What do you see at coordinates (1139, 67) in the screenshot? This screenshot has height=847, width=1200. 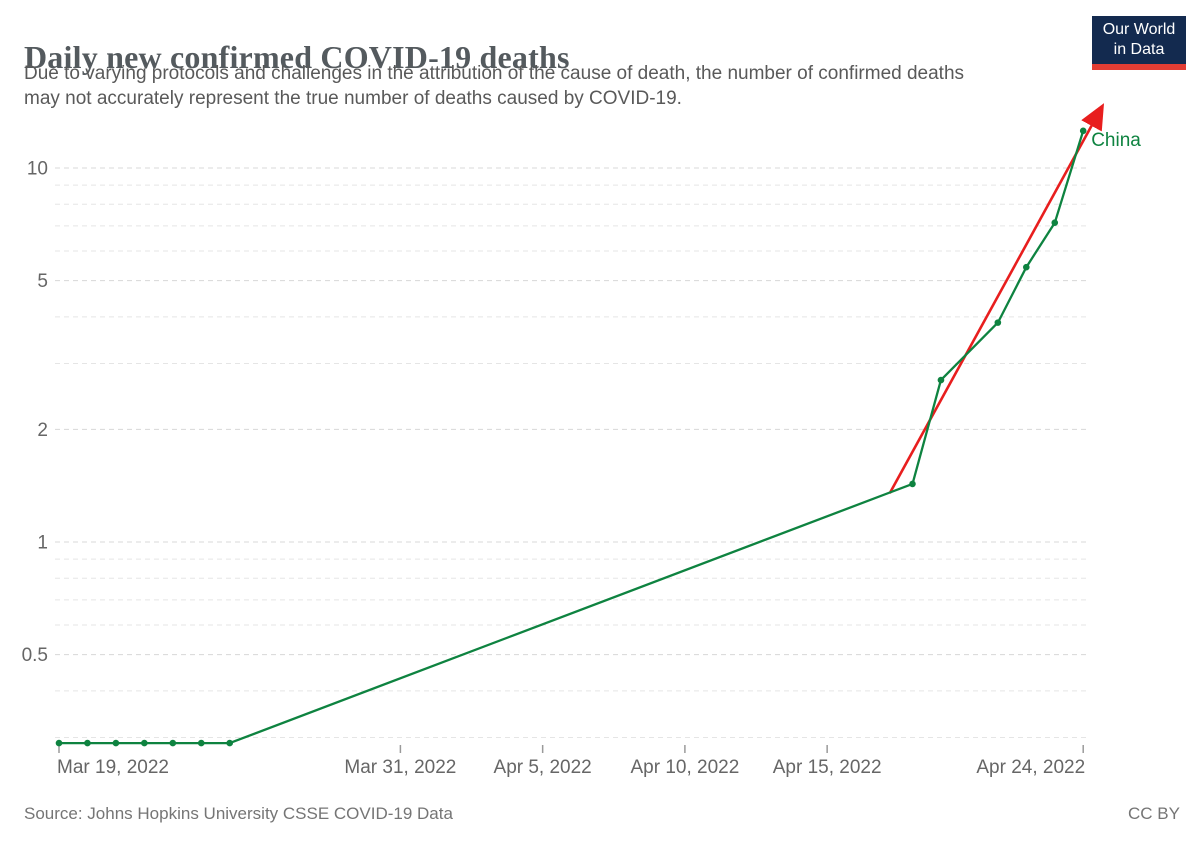 I see `owid-logo-red-bar` at bounding box center [1139, 67].